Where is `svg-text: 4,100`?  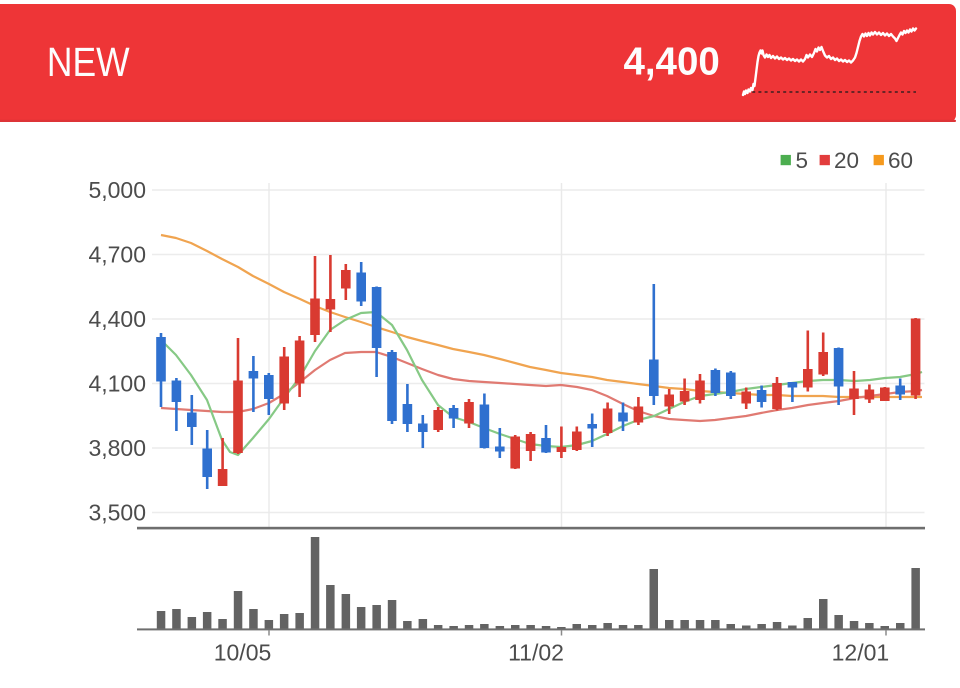
svg-text: 4,100 is located at coordinates (117, 384).